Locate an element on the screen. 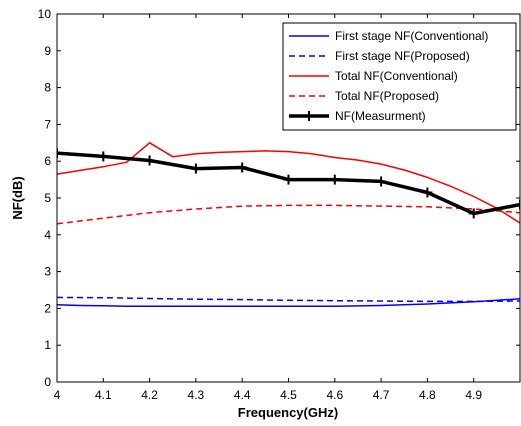 The width and height of the screenshot is (521, 426). legend-entry: Total NF(Proposed) is located at coordinates (364, 96).